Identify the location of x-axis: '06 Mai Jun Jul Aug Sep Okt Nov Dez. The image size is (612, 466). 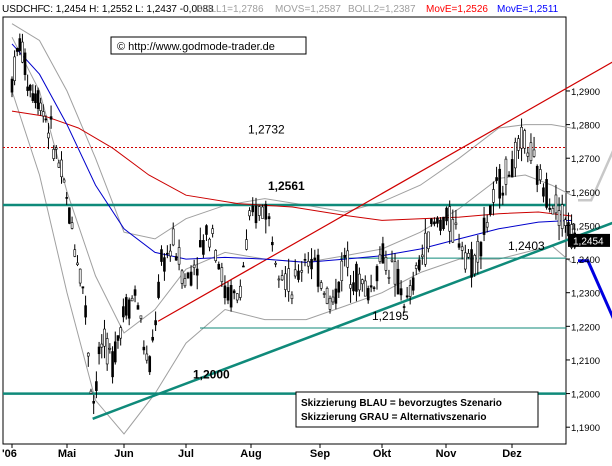
(262, 452).